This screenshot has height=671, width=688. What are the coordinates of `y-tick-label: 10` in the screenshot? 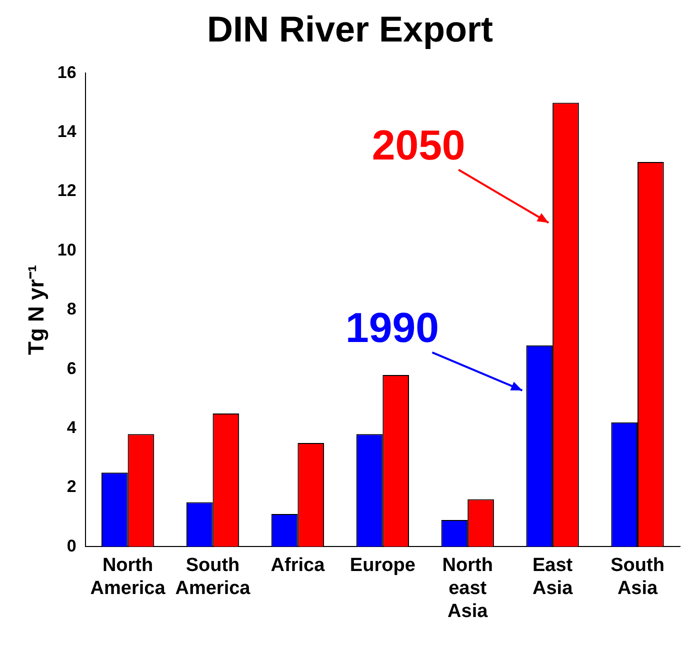 It's located at (66, 250).